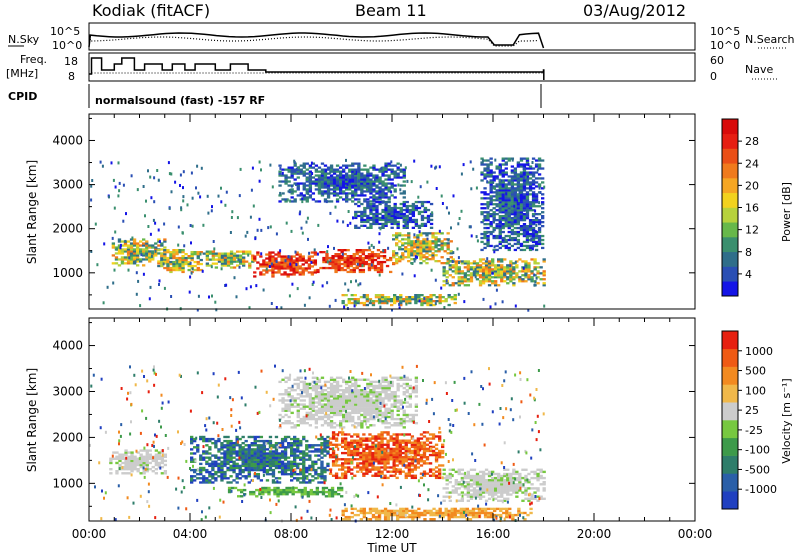 This screenshot has width=800, height=554. What do you see at coordinates (67, 185) in the screenshot?
I see `power-ytick-label: 3000` at bounding box center [67, 185].